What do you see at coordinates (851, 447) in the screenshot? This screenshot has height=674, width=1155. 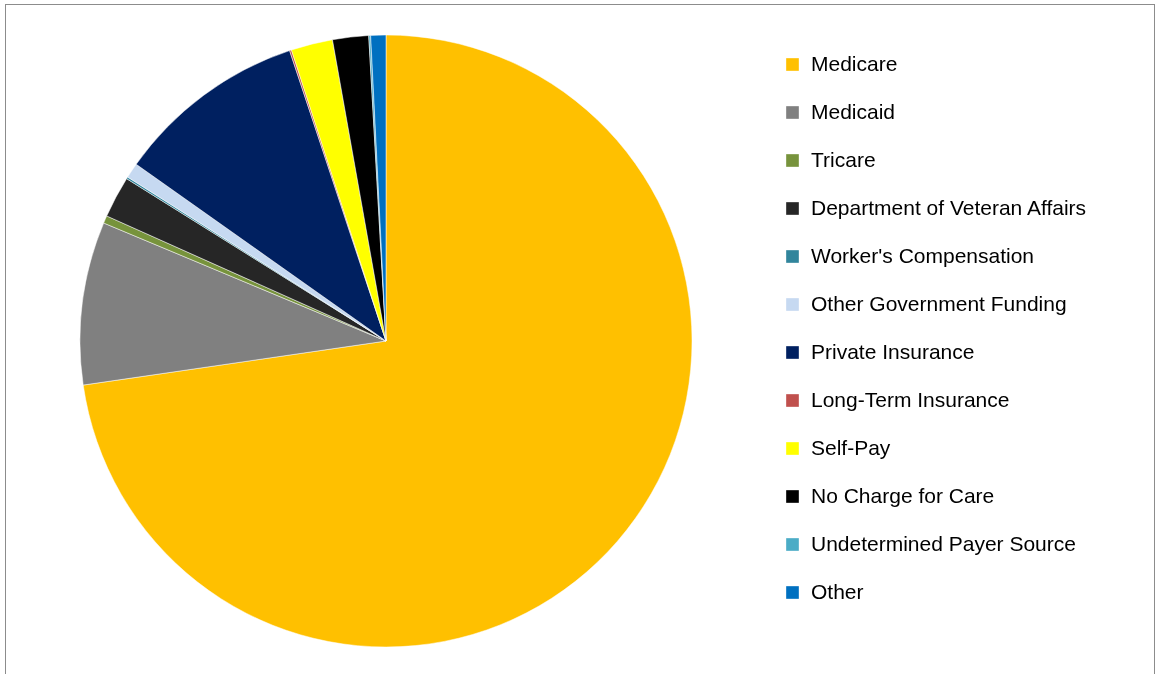 I see `legend-label: Self-Pay` at bounding box center [851, 447].